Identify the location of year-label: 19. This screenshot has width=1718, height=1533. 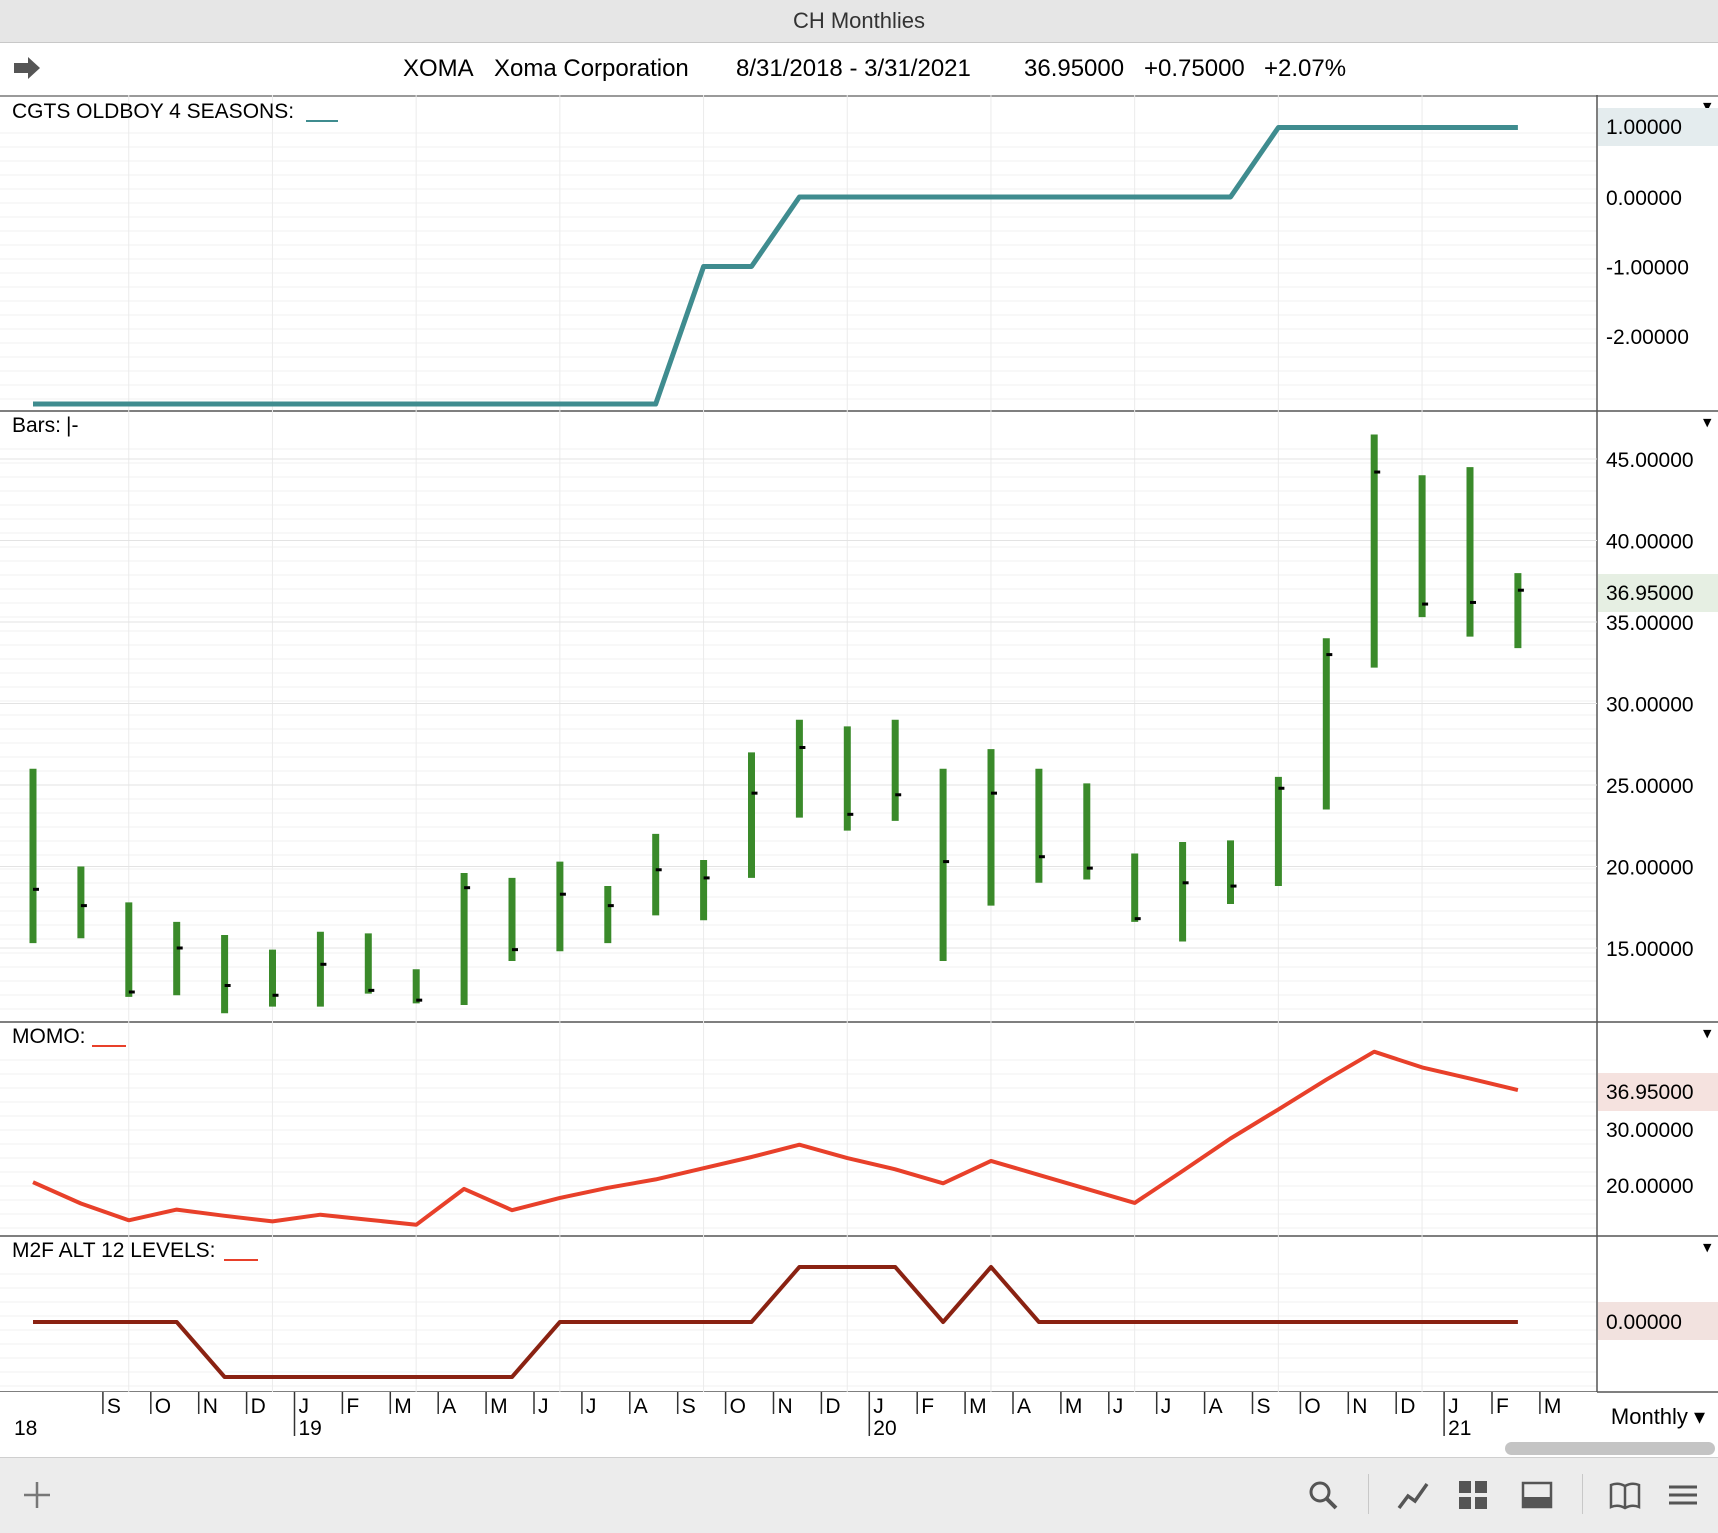
(310, 1428).